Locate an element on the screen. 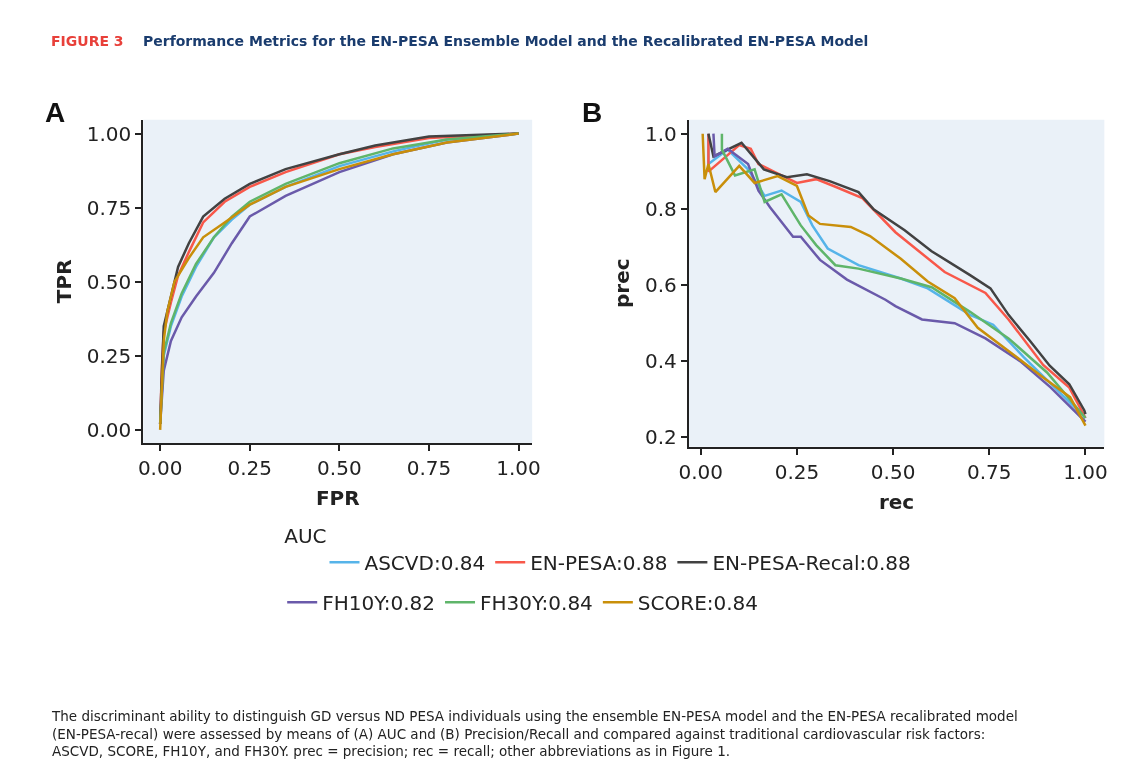  y-tick-label: 1.0 is located at coordinates (661, 133).